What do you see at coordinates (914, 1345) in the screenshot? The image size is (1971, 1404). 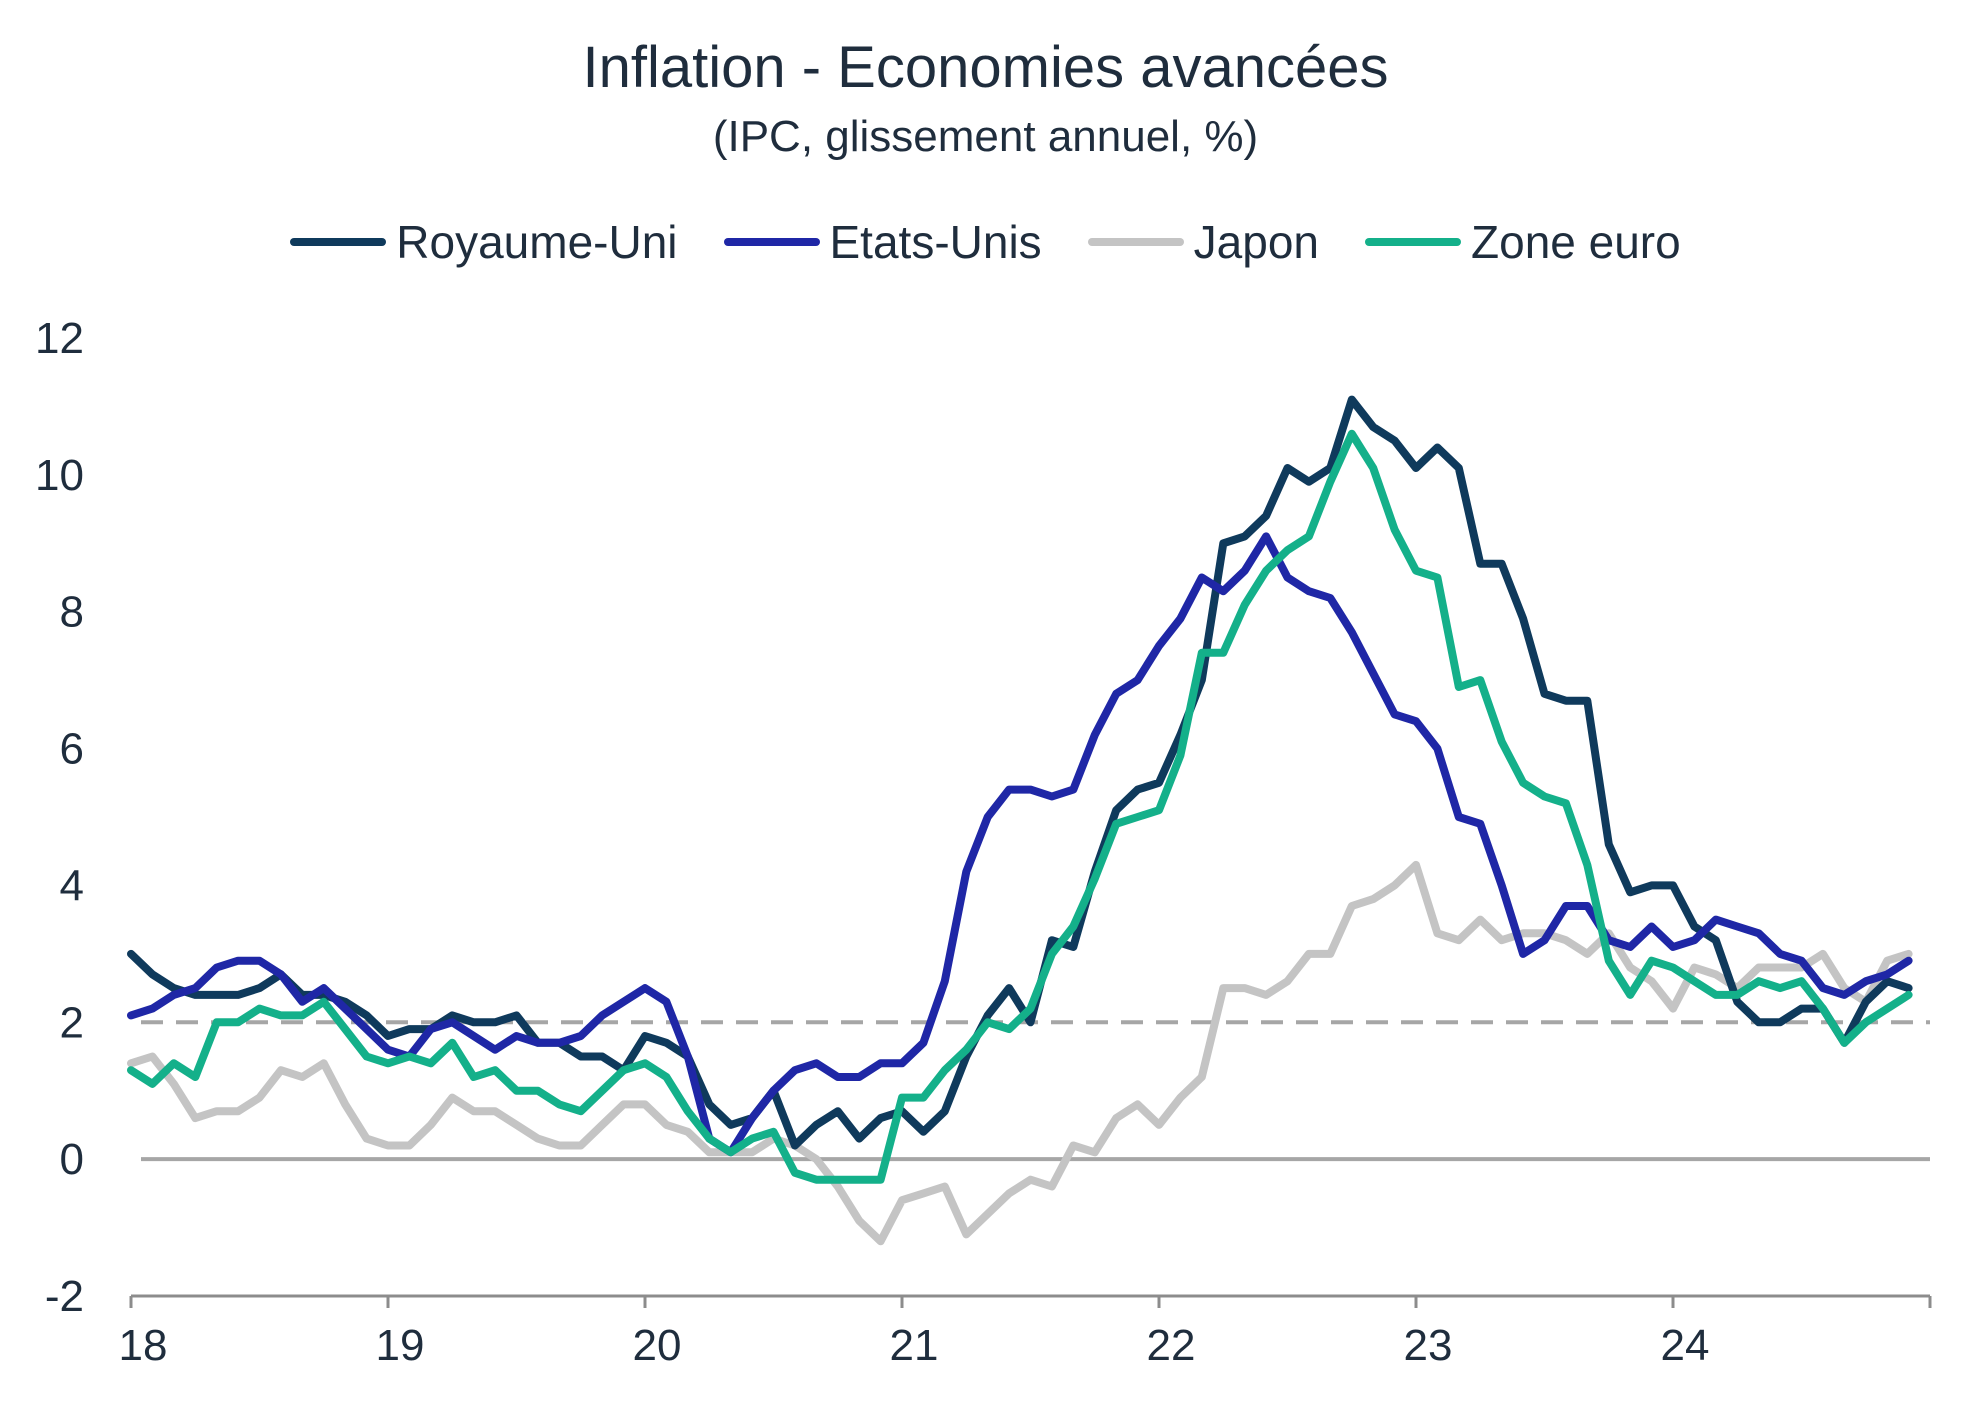 I see `x-tick-label: 21` at bounding box center [914, 1345].